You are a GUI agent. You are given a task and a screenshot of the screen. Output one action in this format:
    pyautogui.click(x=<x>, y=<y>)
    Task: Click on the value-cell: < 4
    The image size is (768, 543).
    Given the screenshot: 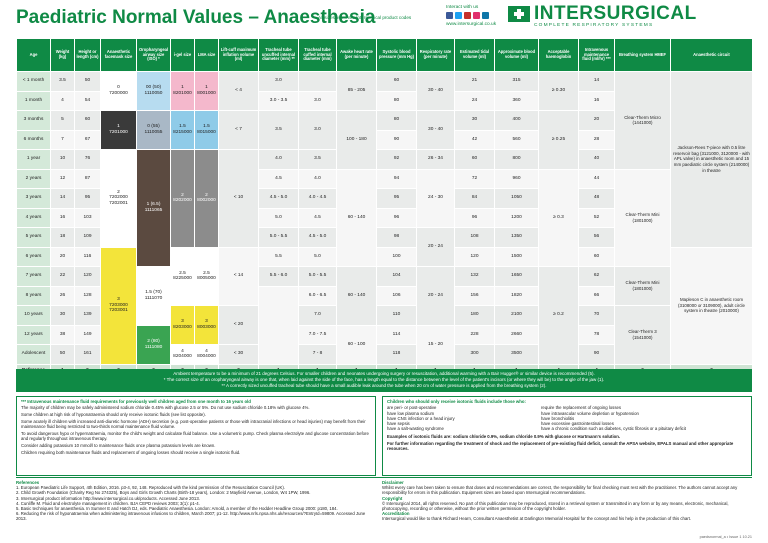 What is the action you would take?
    pyautogui.click(x=238, y=91)
    